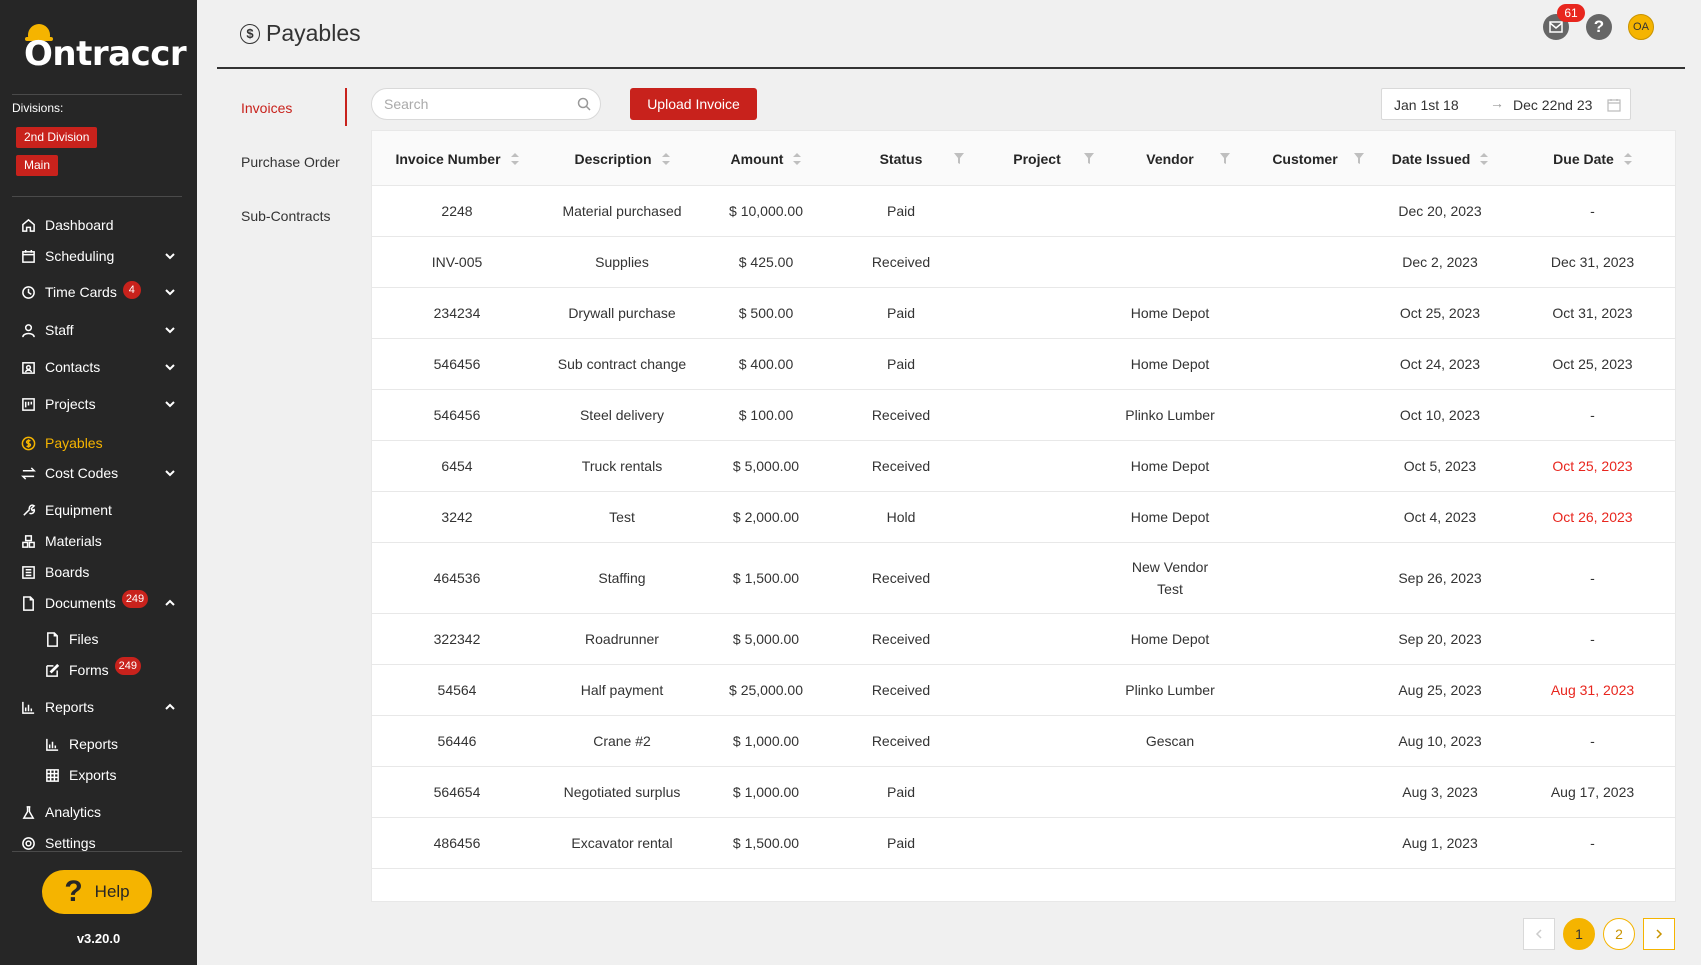  What do you see at coordinates (52, 639) in the screenshot?
I see `file-icon` at bounding box center [52, 639].